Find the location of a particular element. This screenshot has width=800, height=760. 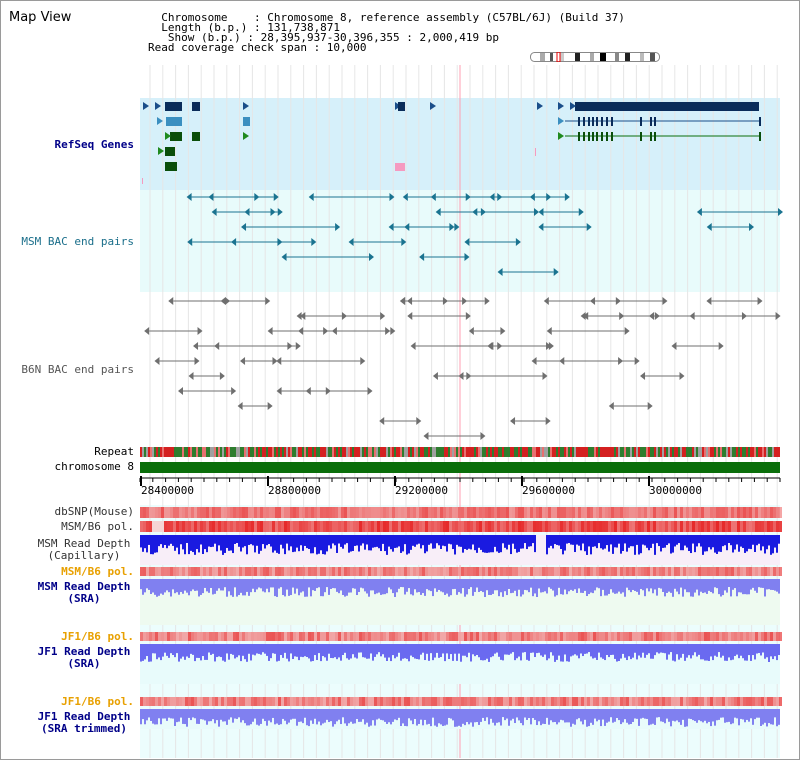

msm-bac-end-pairs is located at coordinates (484, 234).